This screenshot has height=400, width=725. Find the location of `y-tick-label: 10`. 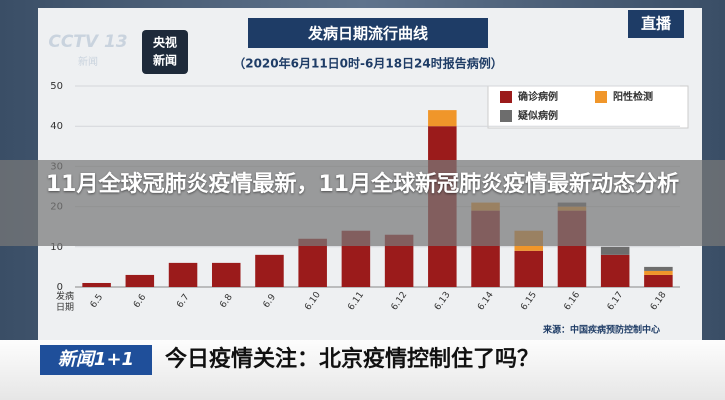

y-tick-label: 10 is located at coordinates (56, 247).